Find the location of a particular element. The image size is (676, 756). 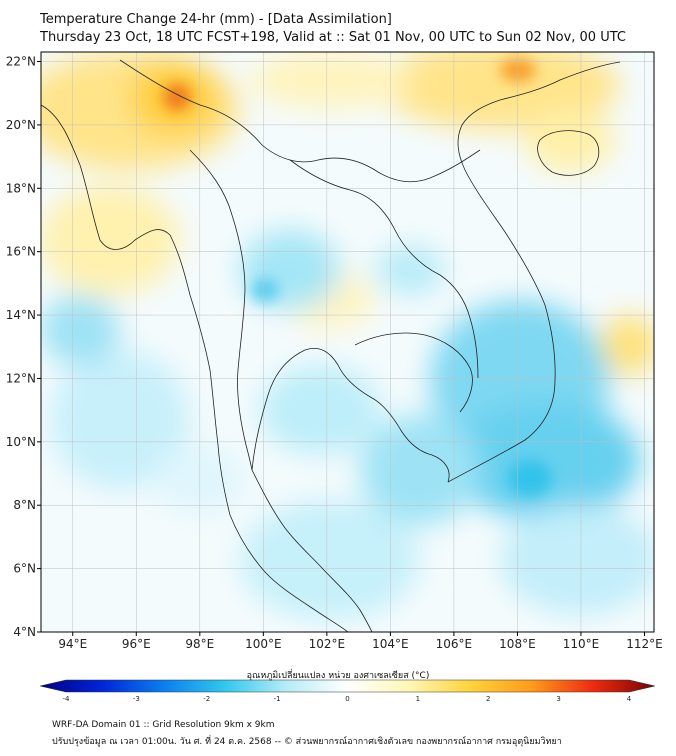

colorbar-tick-label: 3 is located at coordinates (558, 699).